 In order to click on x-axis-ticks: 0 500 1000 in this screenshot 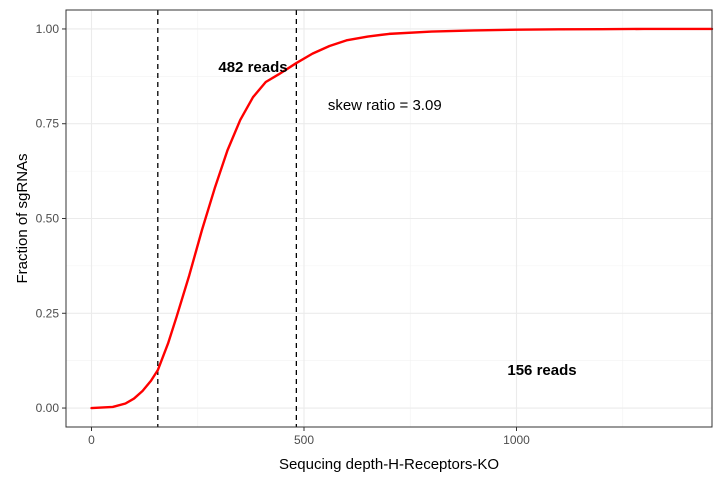, I will do `click(309, 437)`.